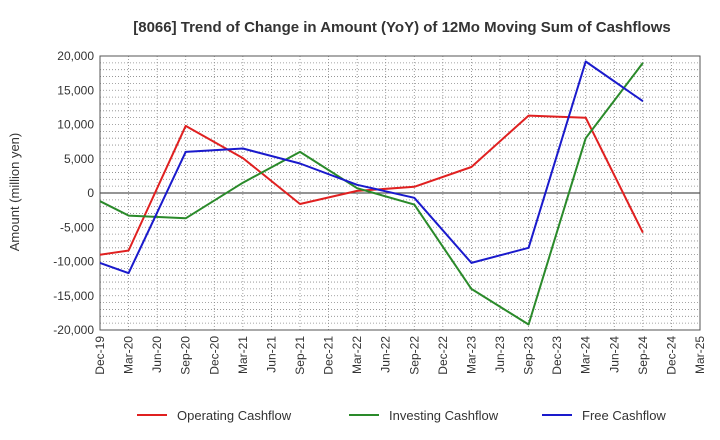 Image resolution: width=720 pixels, height=440 pixels. What do you see at coordinates (129, 355) in the screenshot?
I see `x-tick-label: Mar-20` at bounding box center [129, 355].